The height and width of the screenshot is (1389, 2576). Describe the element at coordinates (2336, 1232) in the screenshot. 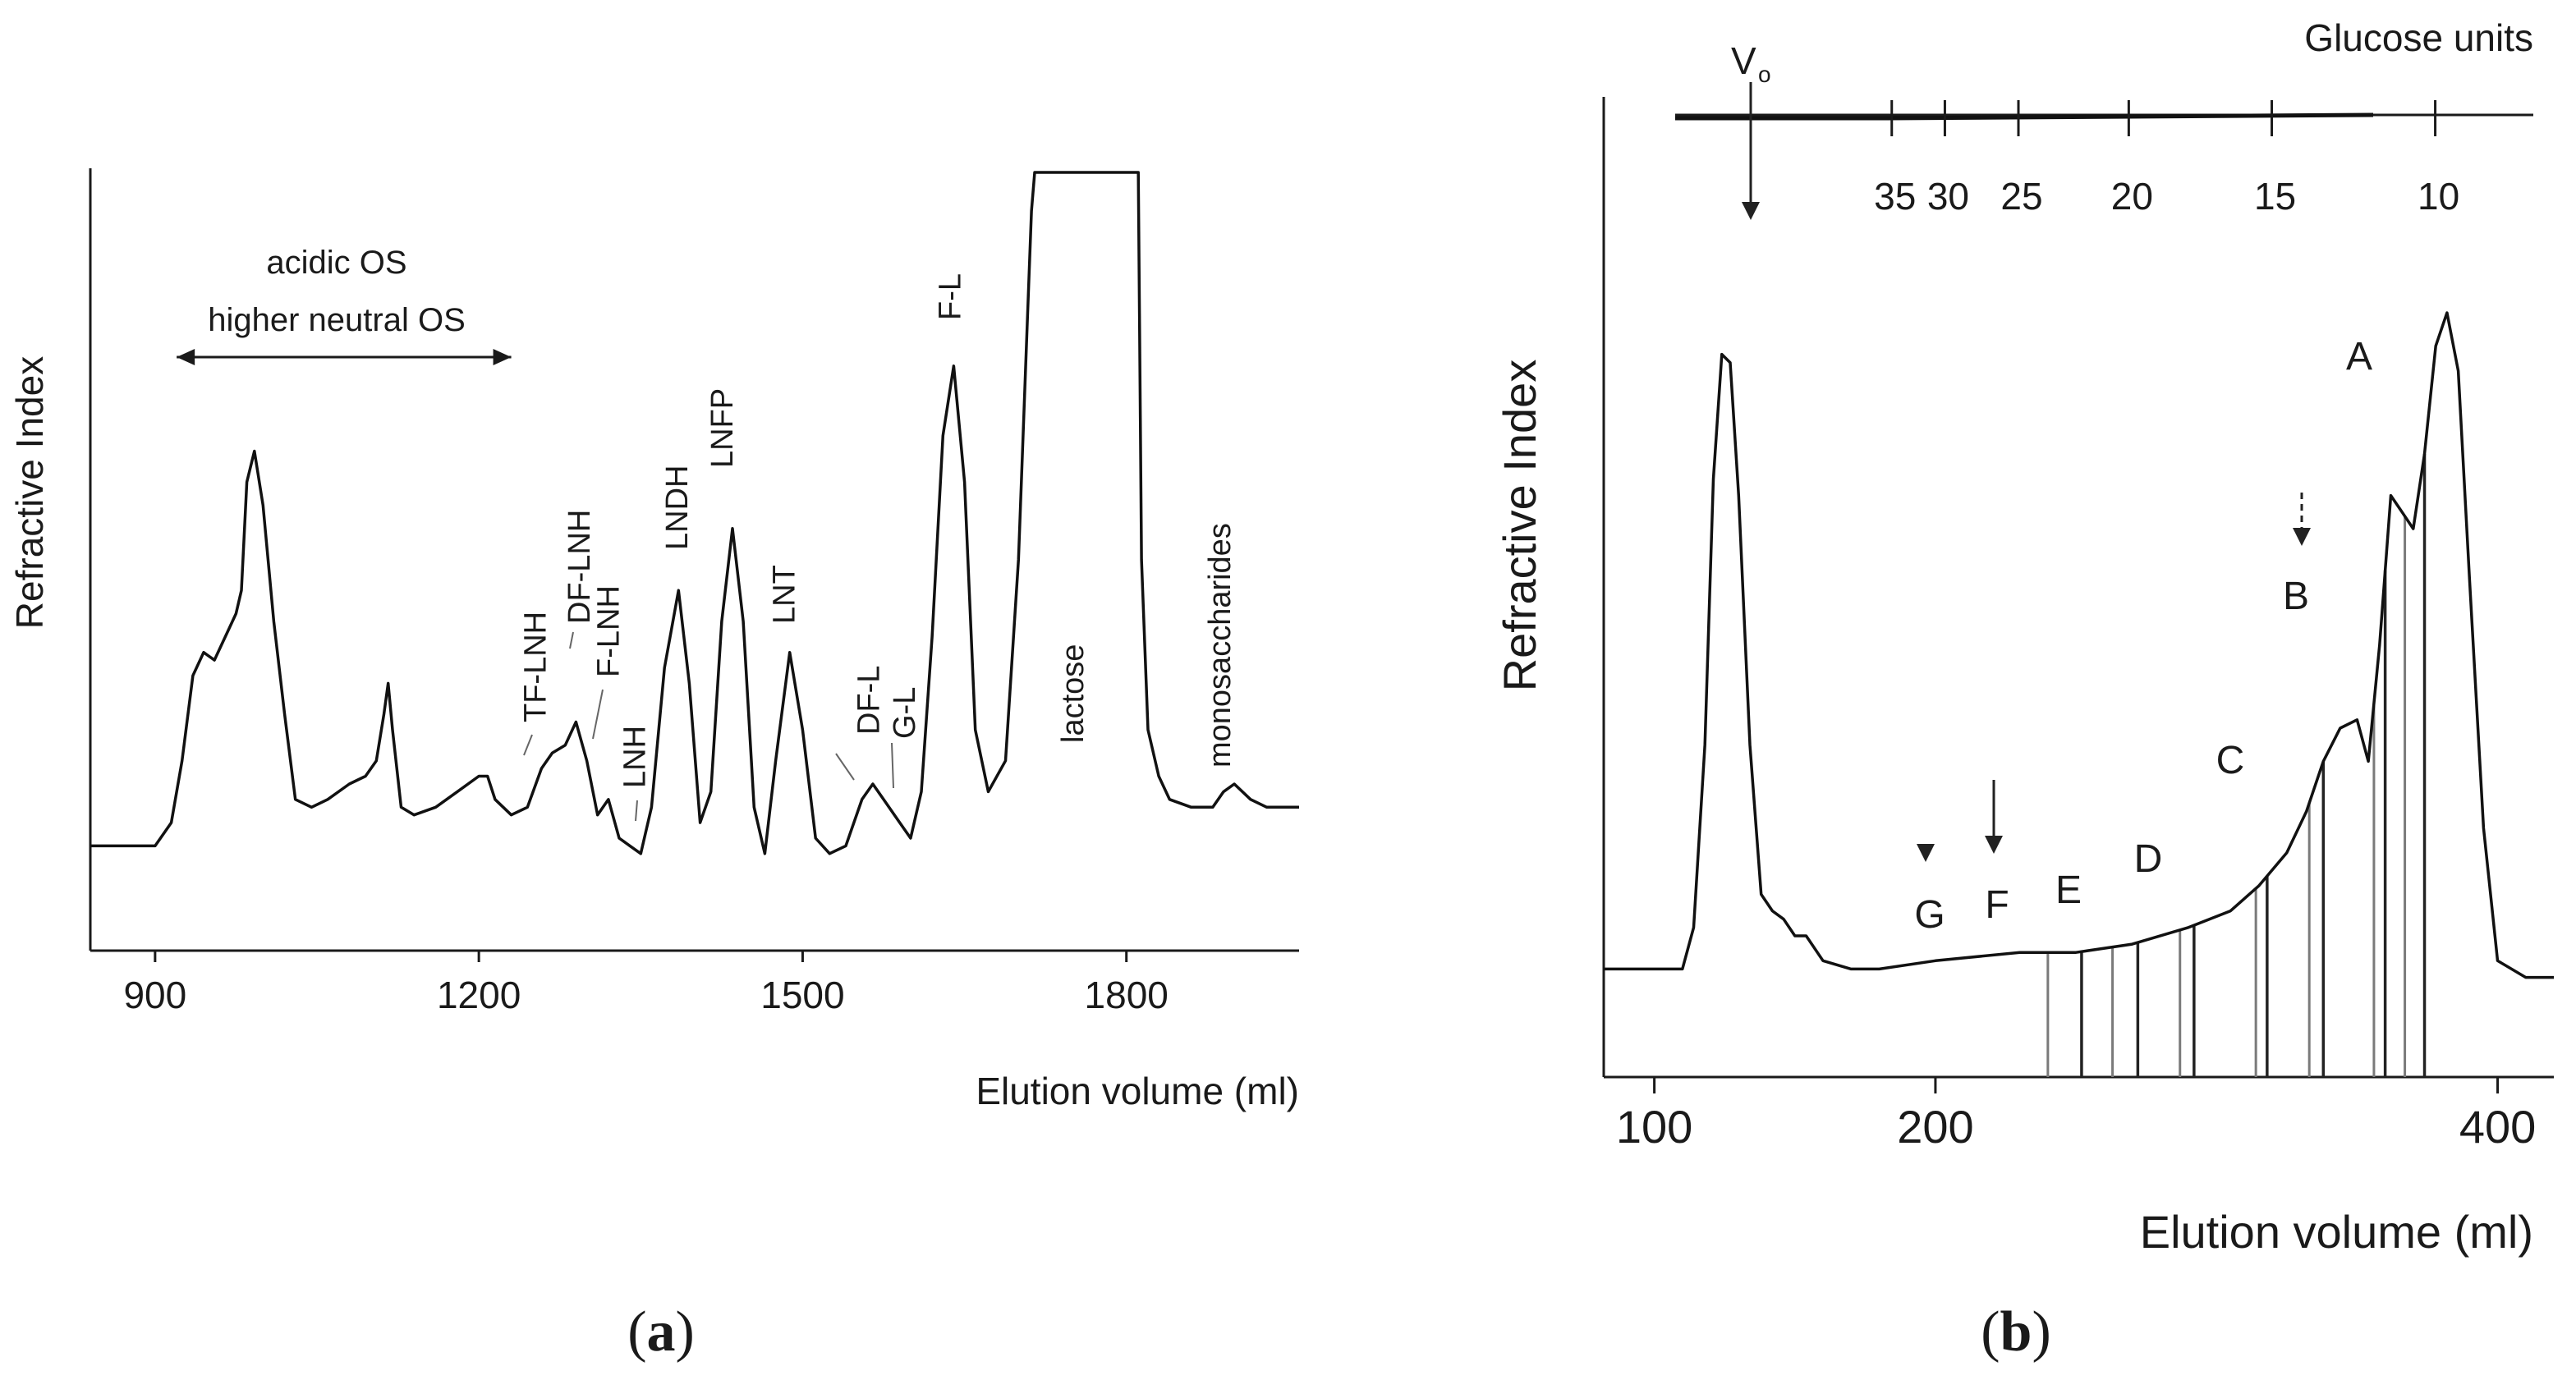

I see `panel-b-x-axis-label: Elution volume (ml)` at that location.